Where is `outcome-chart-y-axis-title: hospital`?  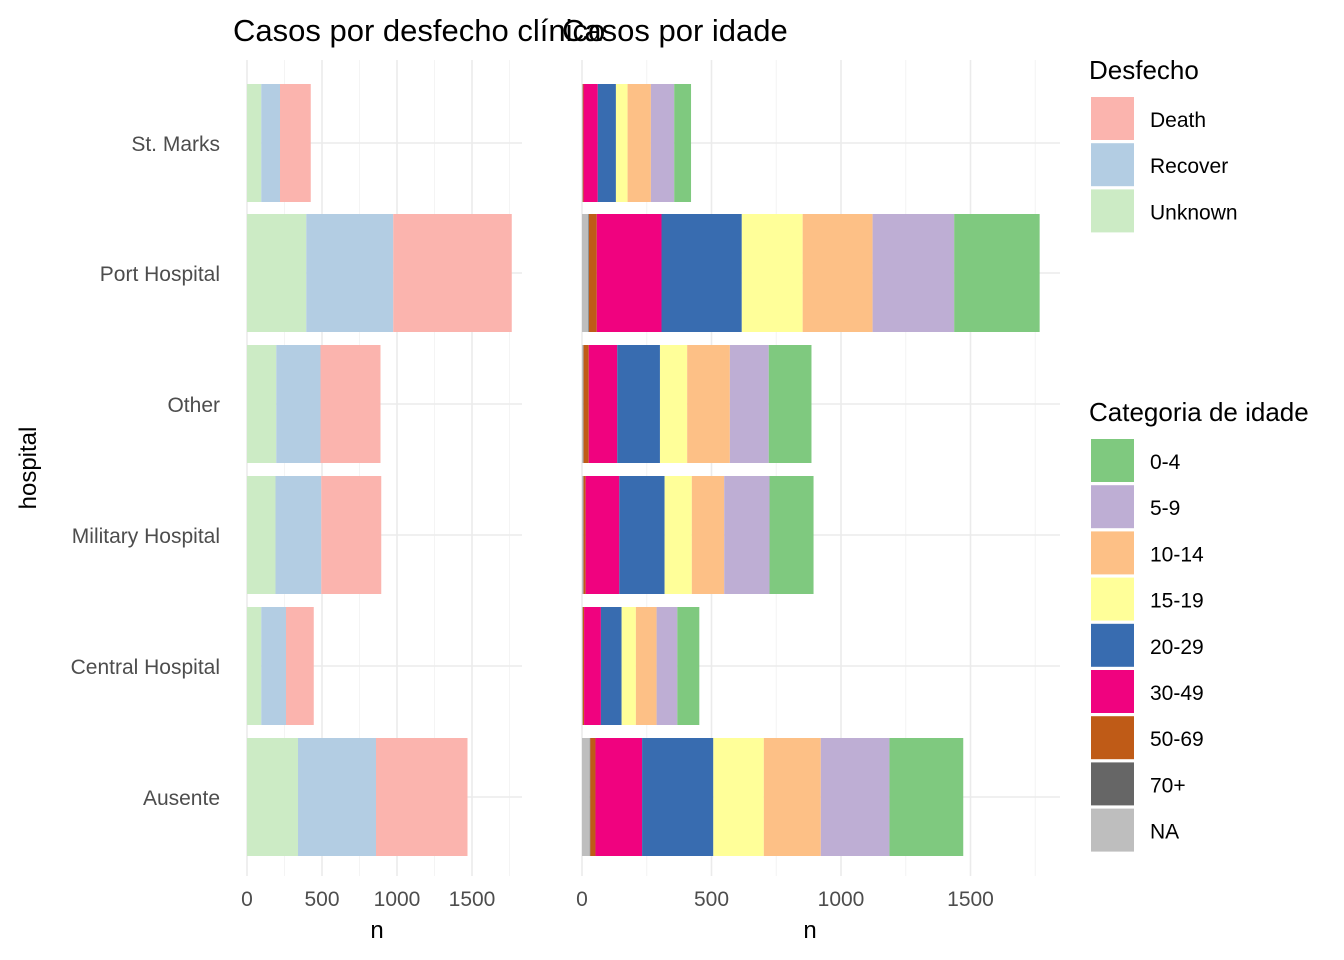
outcome-chart-y-axis-title: hospital is located at coordinates (28, 468).